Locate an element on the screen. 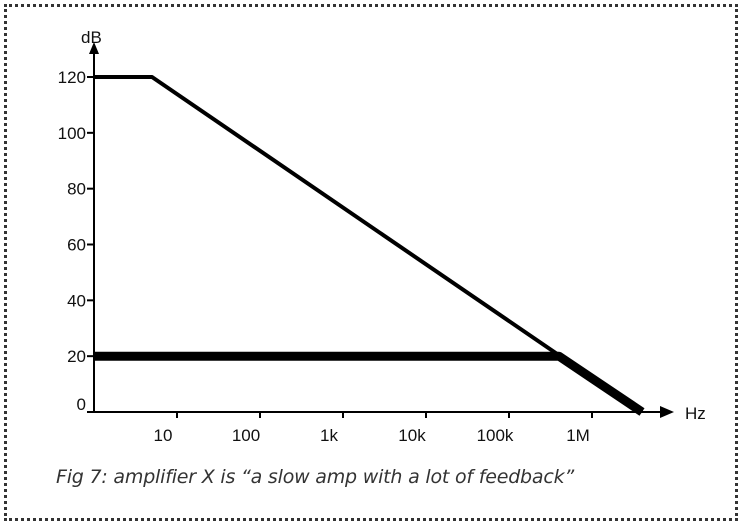 This screenshot has height=527, width=746. y-tick-label: 100 is located at coordinates (72, 133).